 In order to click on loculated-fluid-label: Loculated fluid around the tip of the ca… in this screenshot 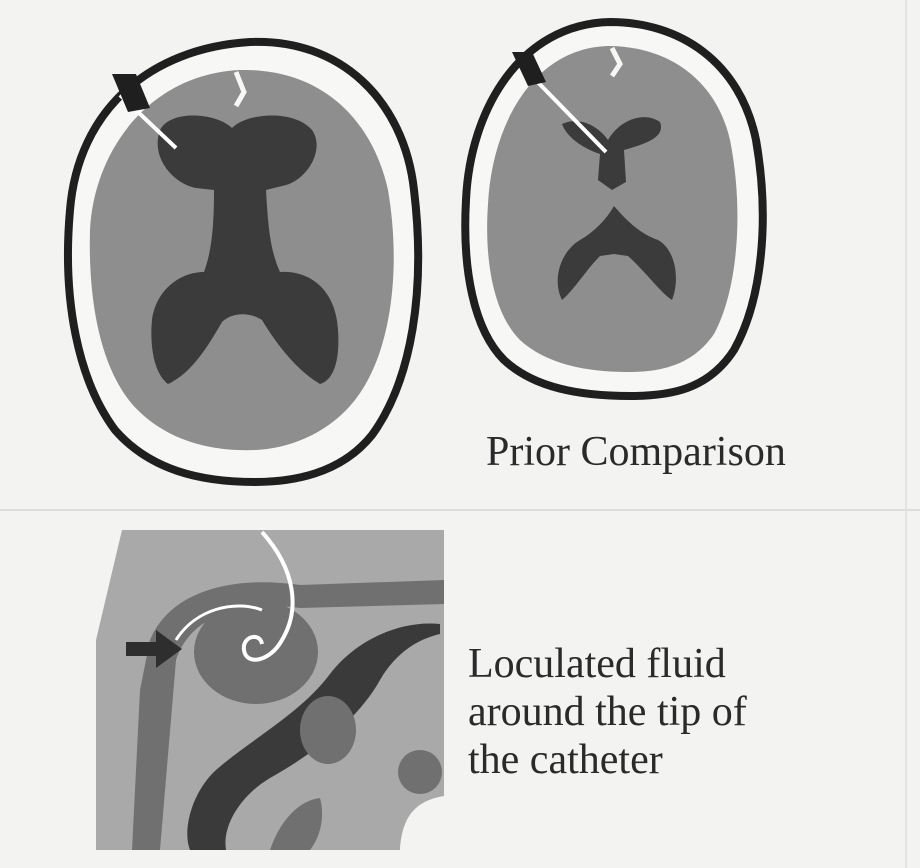, I will do `click(678, 712)`.